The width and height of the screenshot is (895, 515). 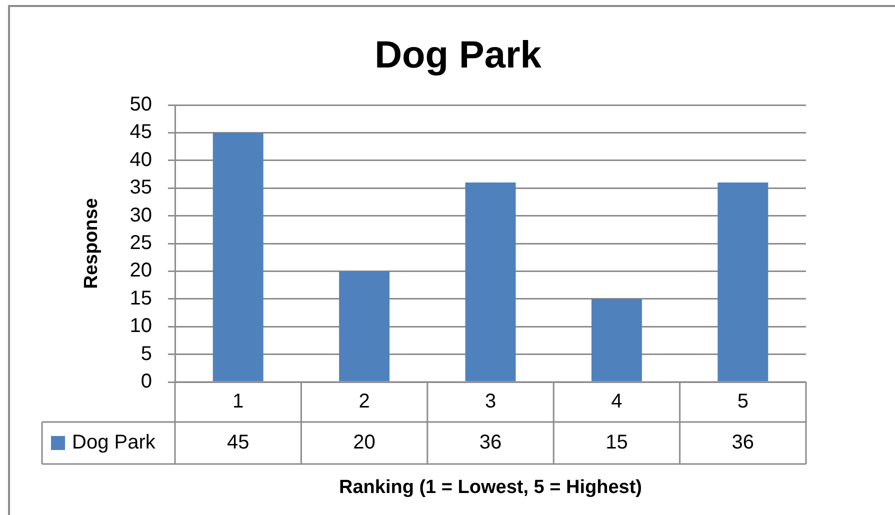 What do you see at coordinates (364, 443) in the screenshot?
I see `data-label: 20` at bounding box center [364, 443].